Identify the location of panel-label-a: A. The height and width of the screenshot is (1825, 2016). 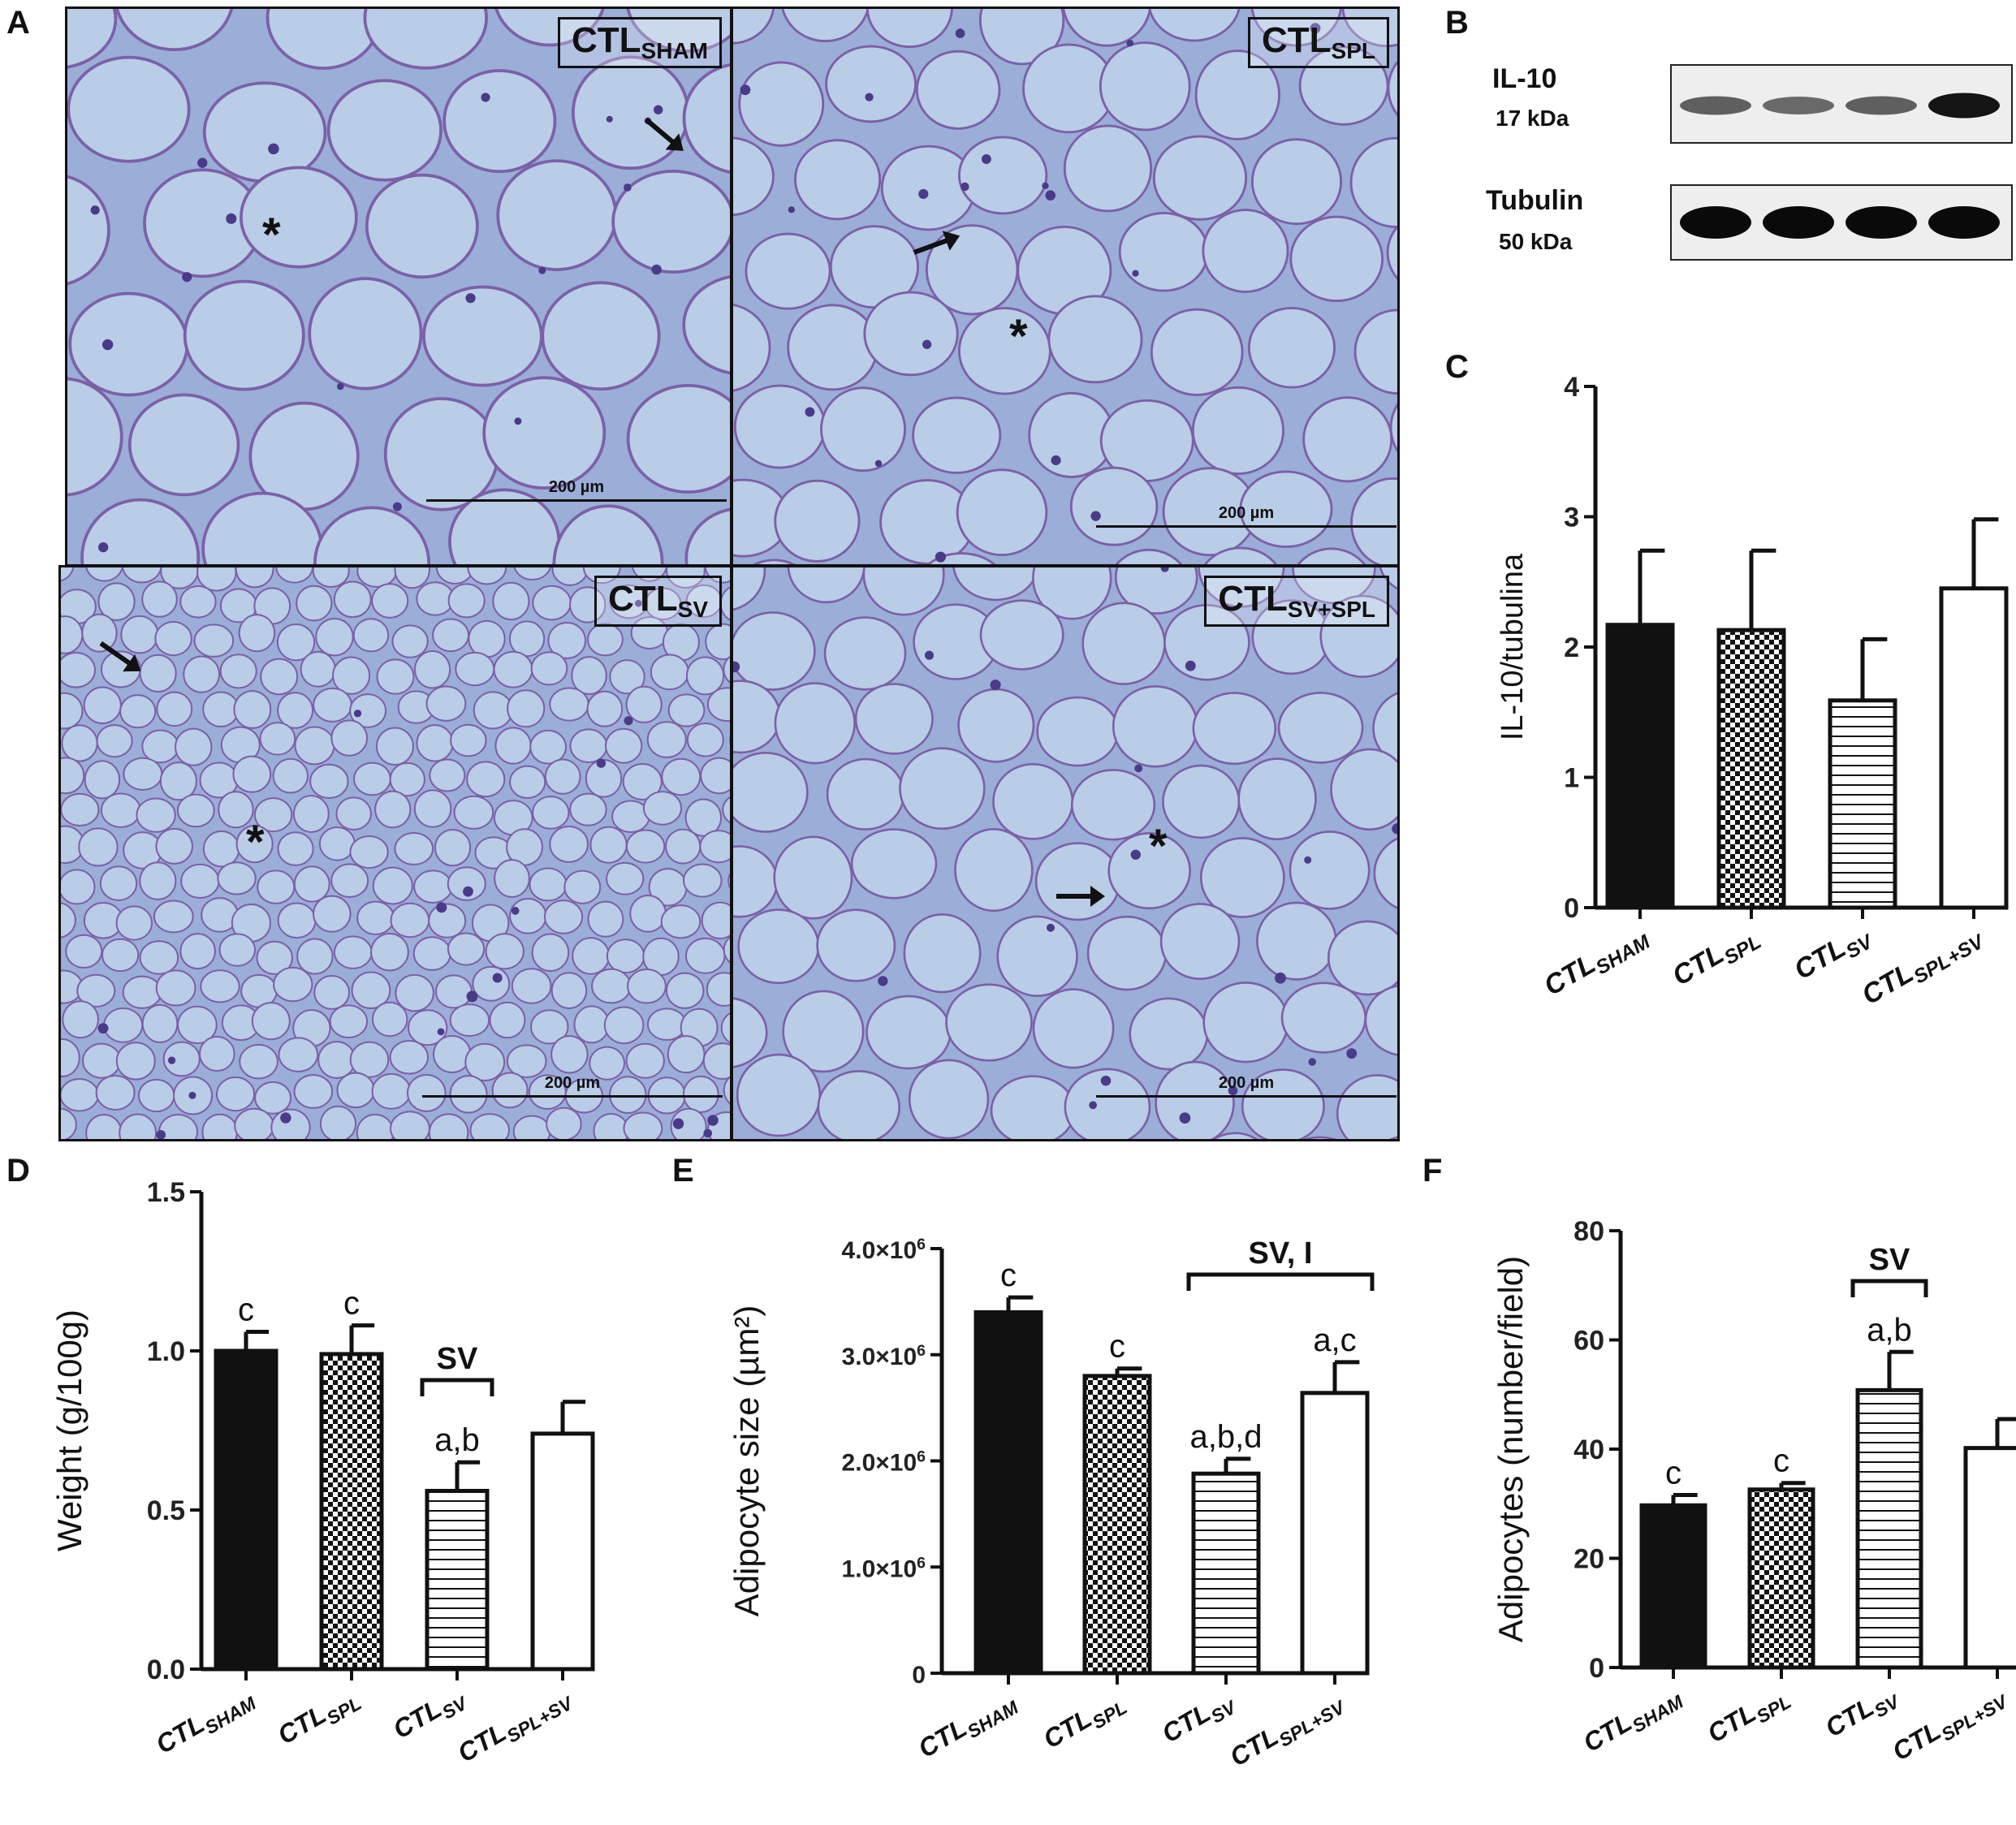
(18, 23).